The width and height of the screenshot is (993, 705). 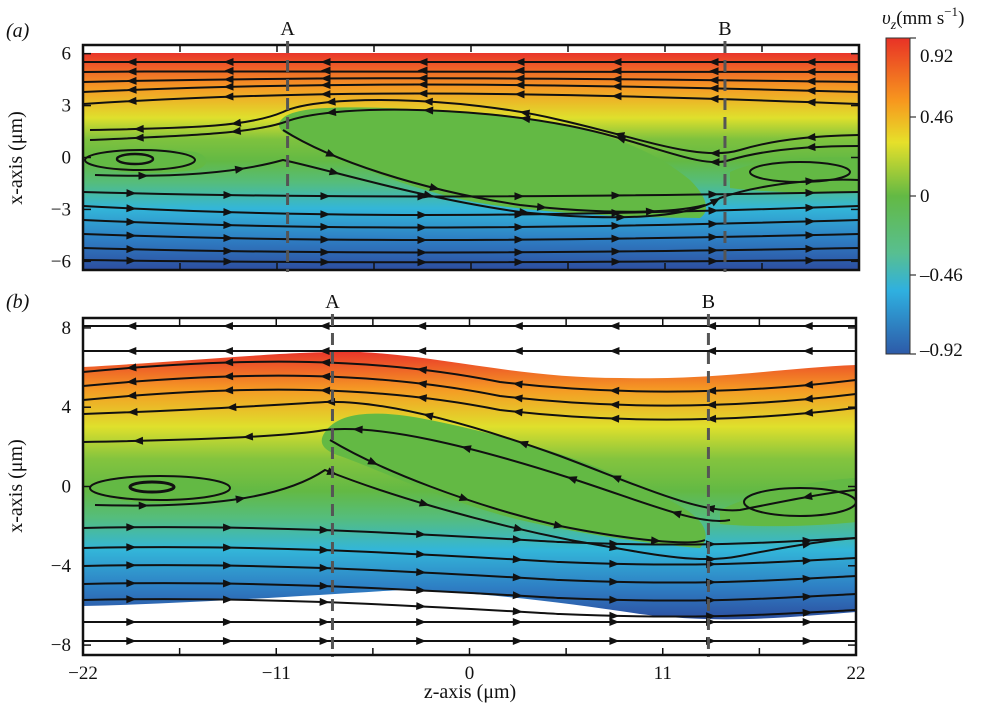 What do you see at coordinates (16, 157) in the screenshot?
I see `panel-a-y-axis-label: x-axis (μm)` at bounding box center [16, 157].